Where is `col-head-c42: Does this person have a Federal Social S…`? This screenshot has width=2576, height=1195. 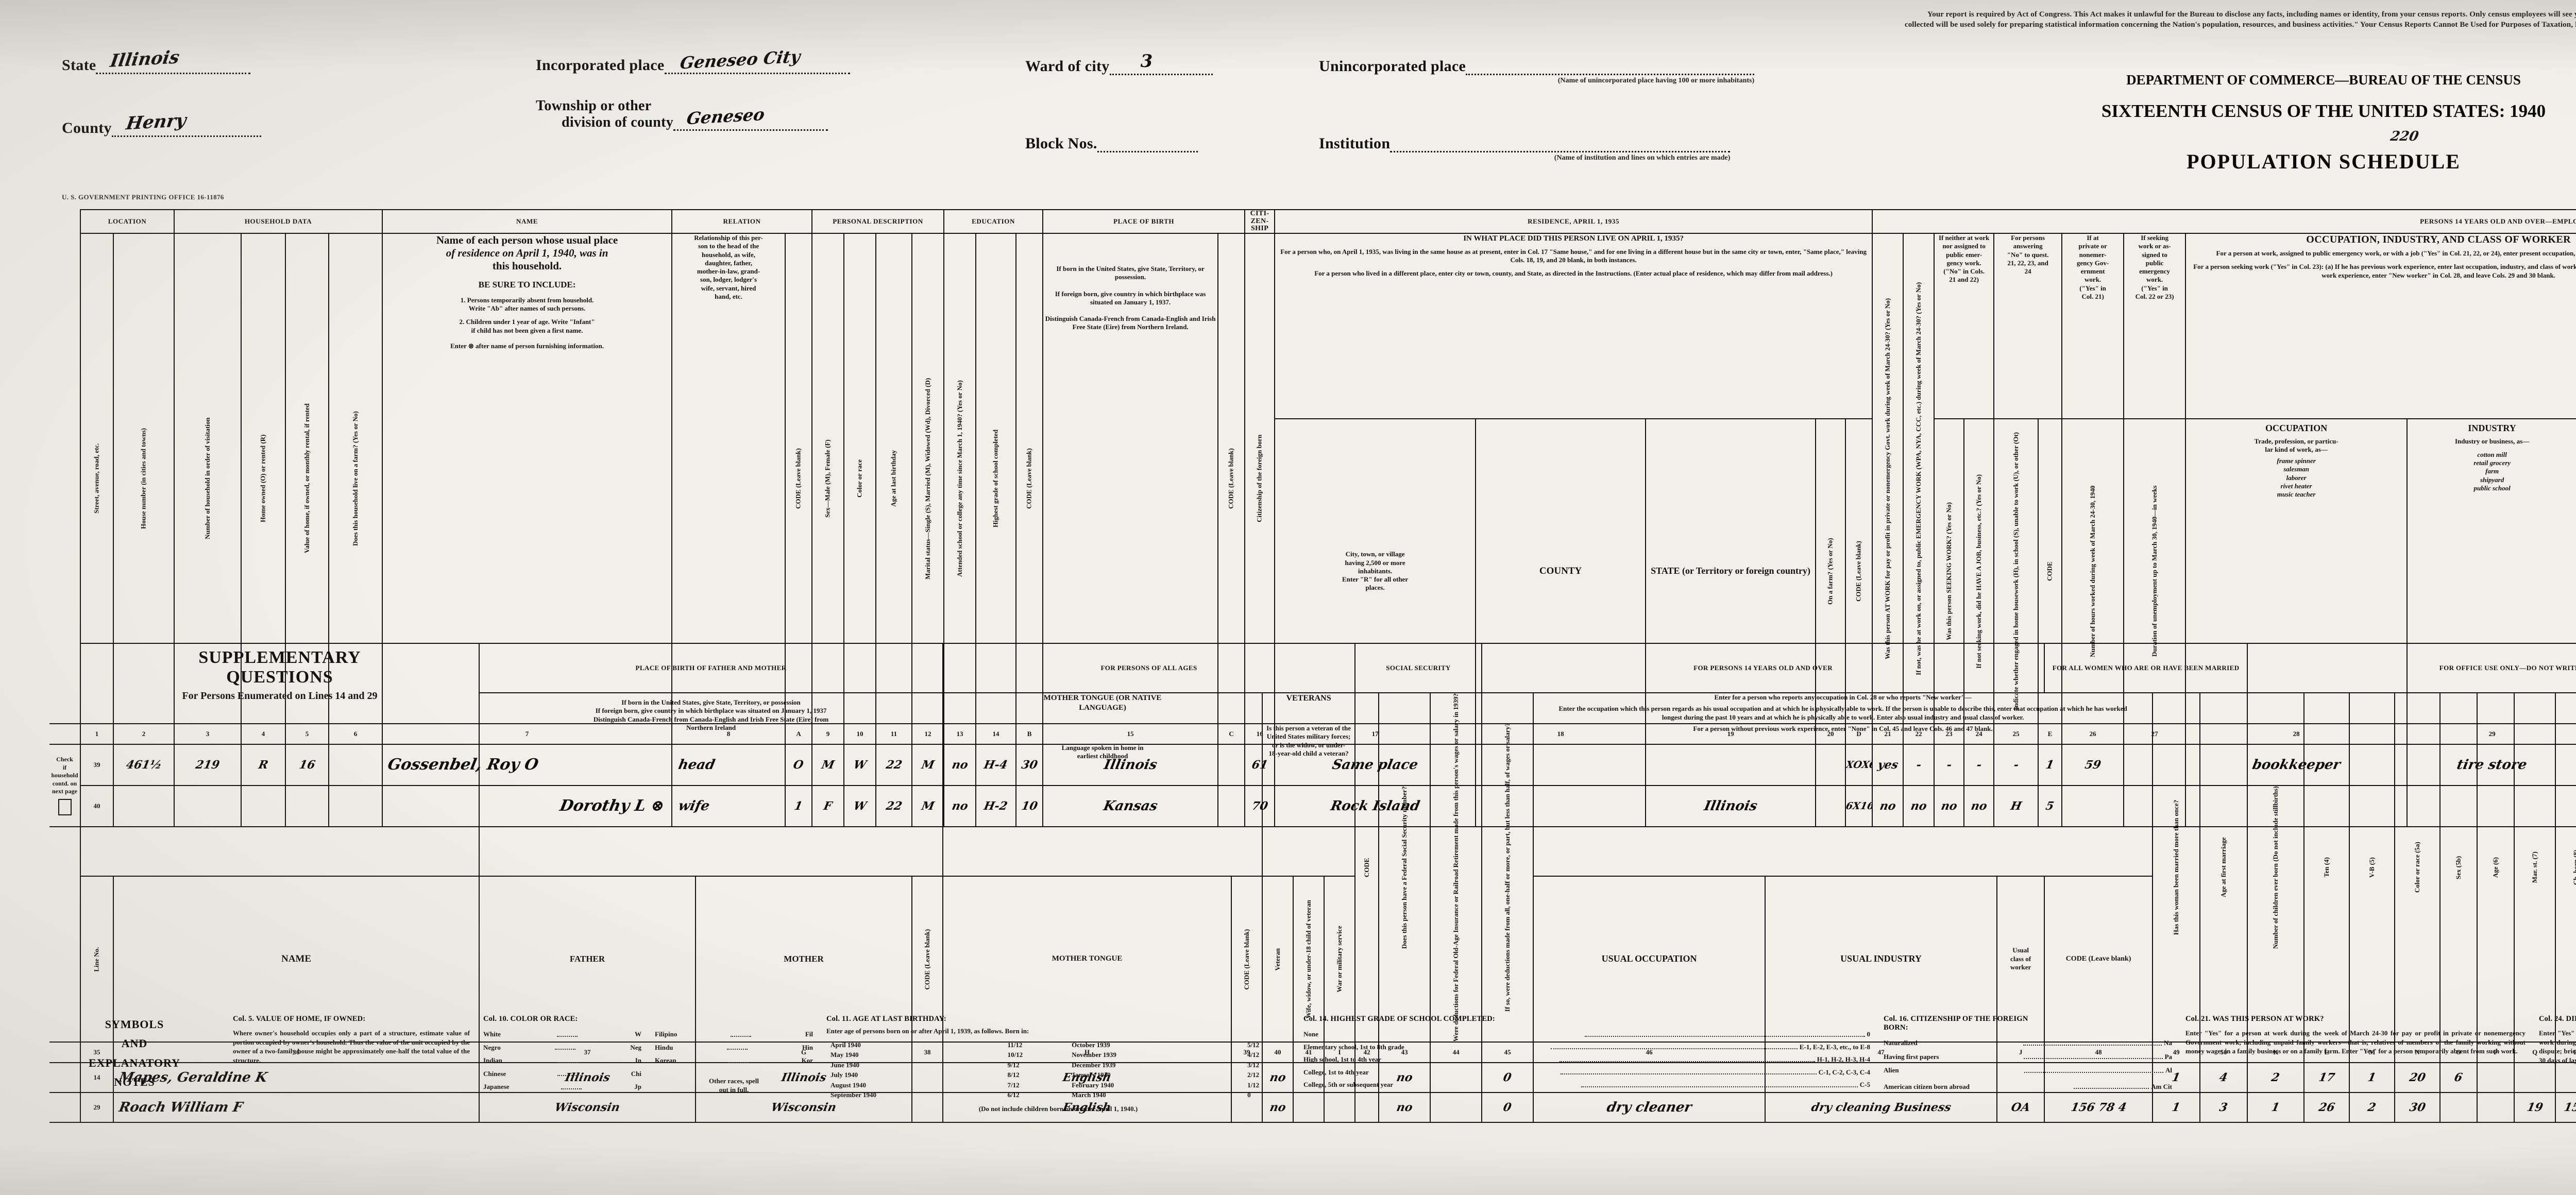
col-head-c42: Does this person have a Federal Social S… is located at coordinates (1405, 868).